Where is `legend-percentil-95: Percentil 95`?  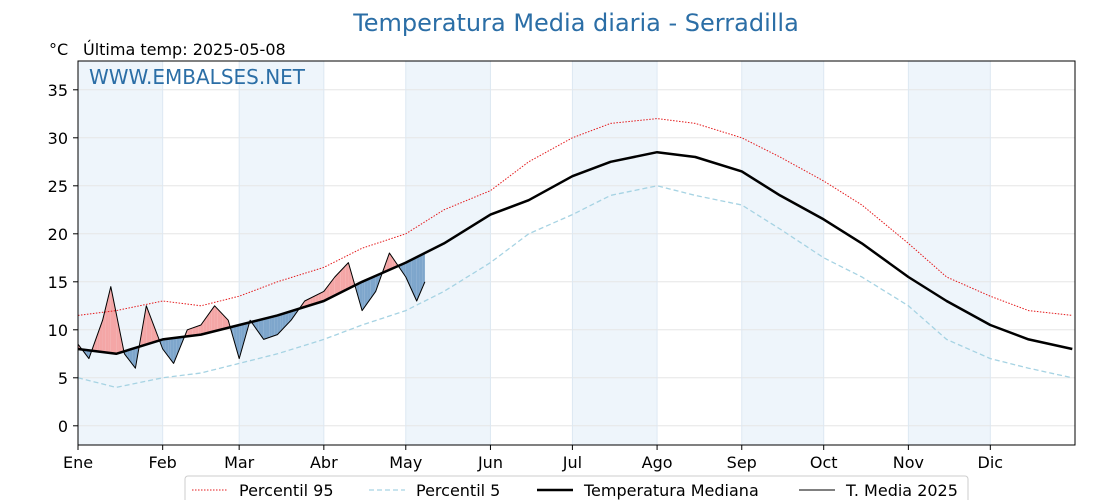 legend-percentil-95: Percentil 95 is located at coordinates (263, 490).